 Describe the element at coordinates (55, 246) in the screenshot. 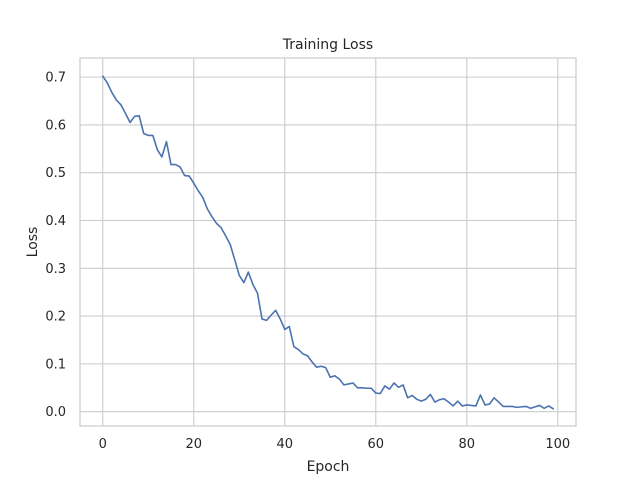

I see `y-tick-labels: 0.0 0.1 0.2 0.3 0.4 0.5 0.6 0.7` at that location.